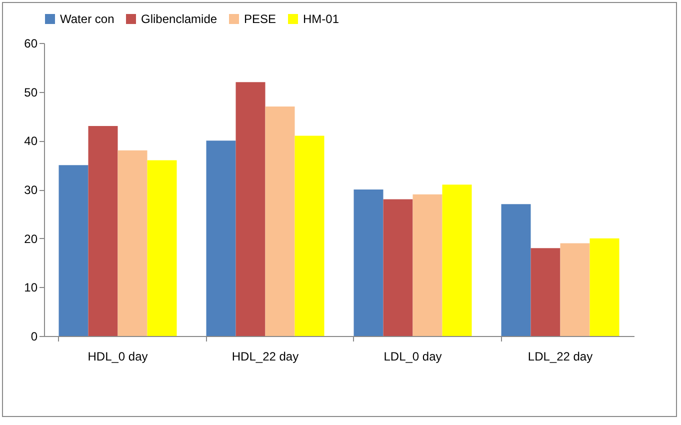 This screenshot has width=681, height=425. What do you see at coordinates (179, 19) in the screenshot?
I see `legend-label: Glibenclamide` at bounding box center [179, 19].